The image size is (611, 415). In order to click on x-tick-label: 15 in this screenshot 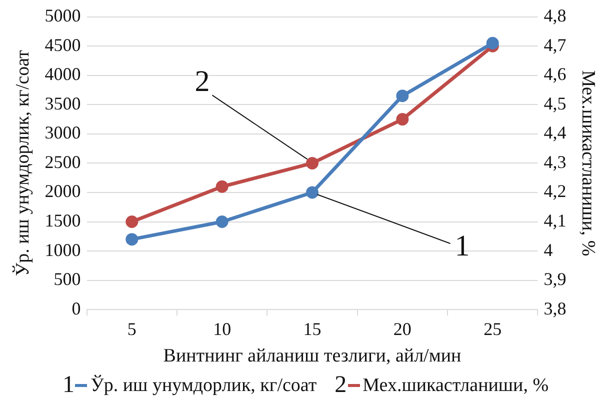, I will do `click(312, 329)`.